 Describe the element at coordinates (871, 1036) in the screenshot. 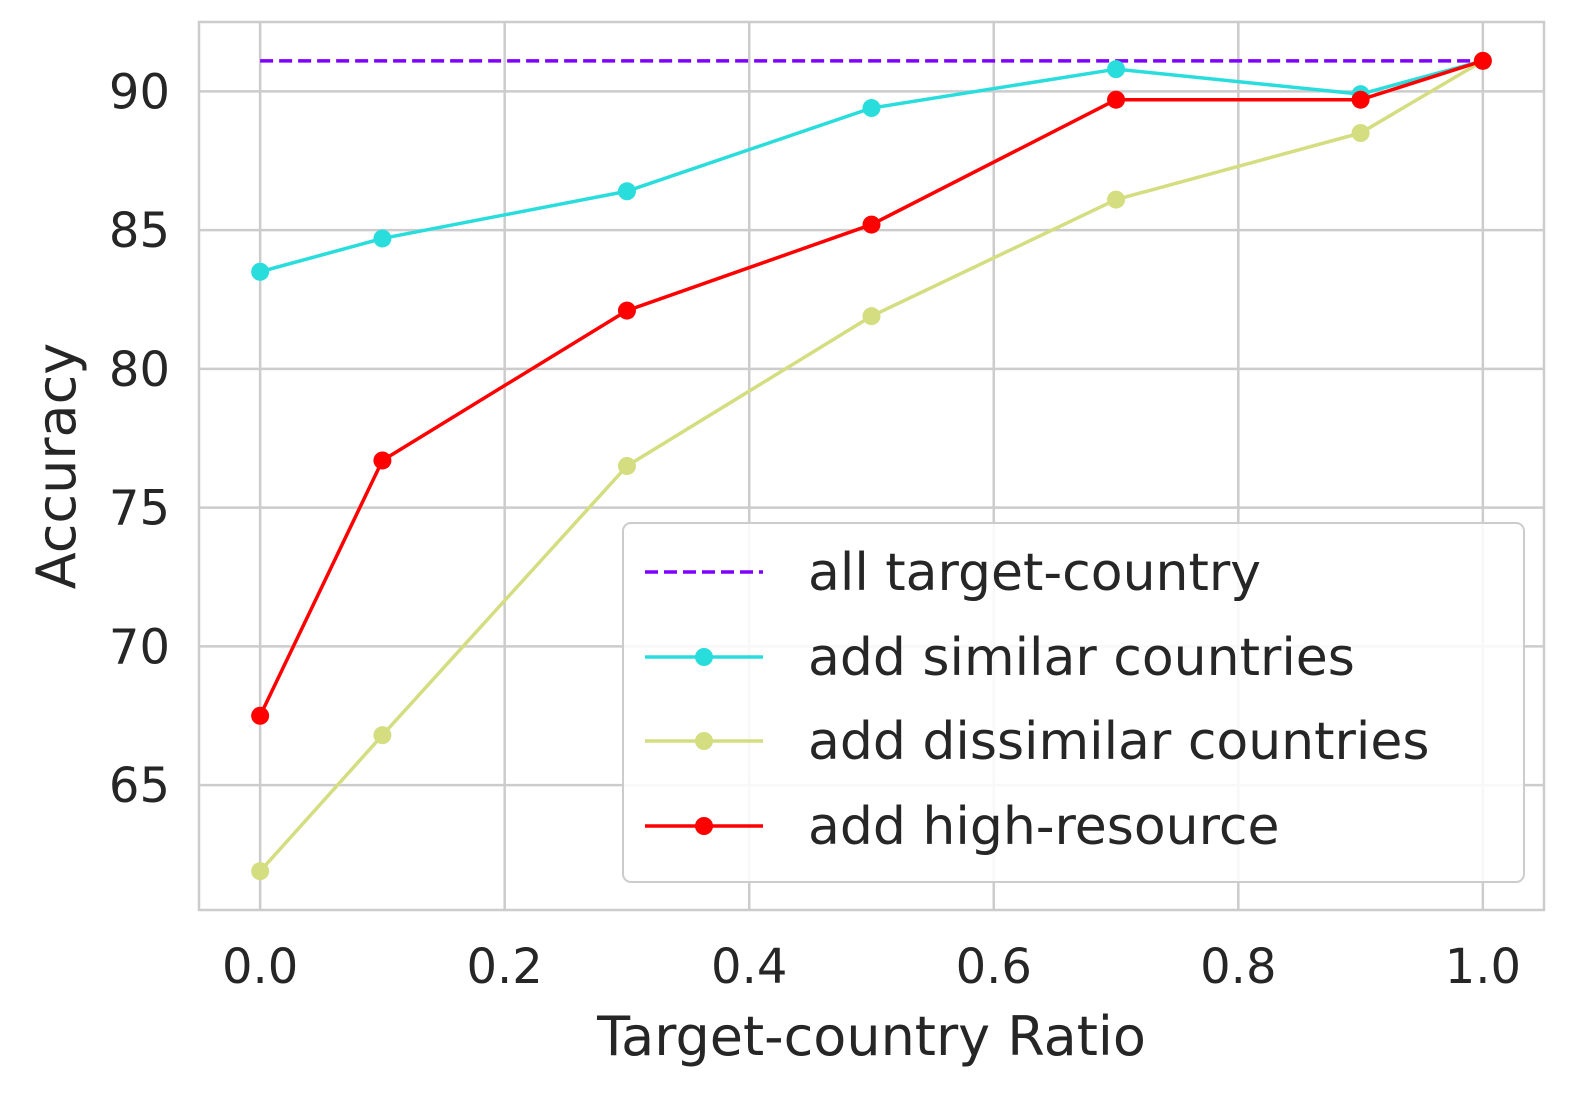

I see `x-axis-label: Target-country Ratio` at that location.